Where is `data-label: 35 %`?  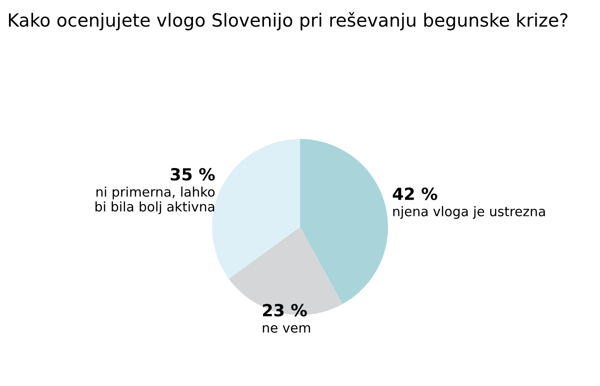
data-label: 35 % is located at coordinates (192, 174).